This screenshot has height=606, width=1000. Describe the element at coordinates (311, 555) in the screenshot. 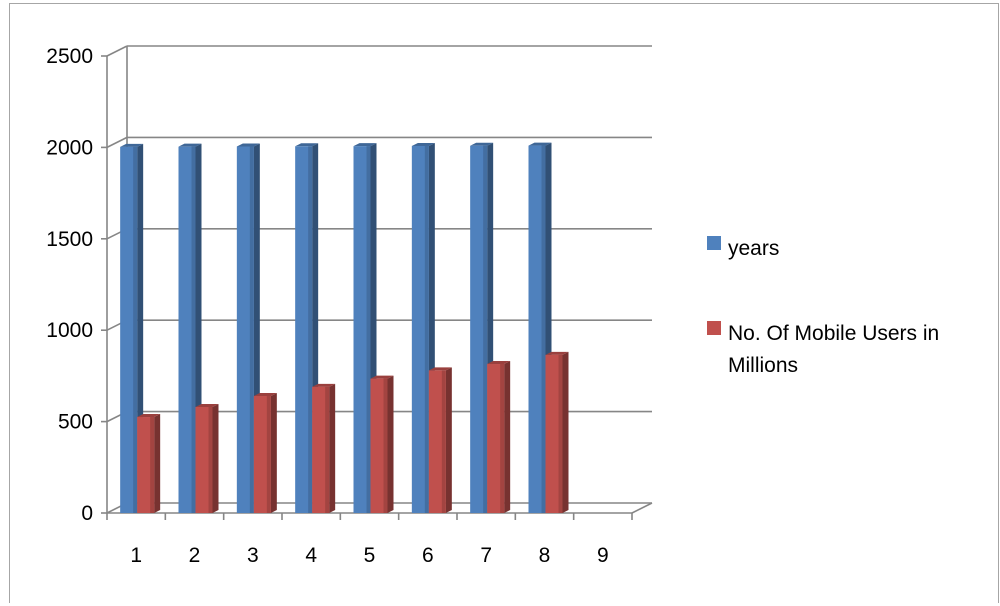

I see `x-tick-label: 4` at that location.